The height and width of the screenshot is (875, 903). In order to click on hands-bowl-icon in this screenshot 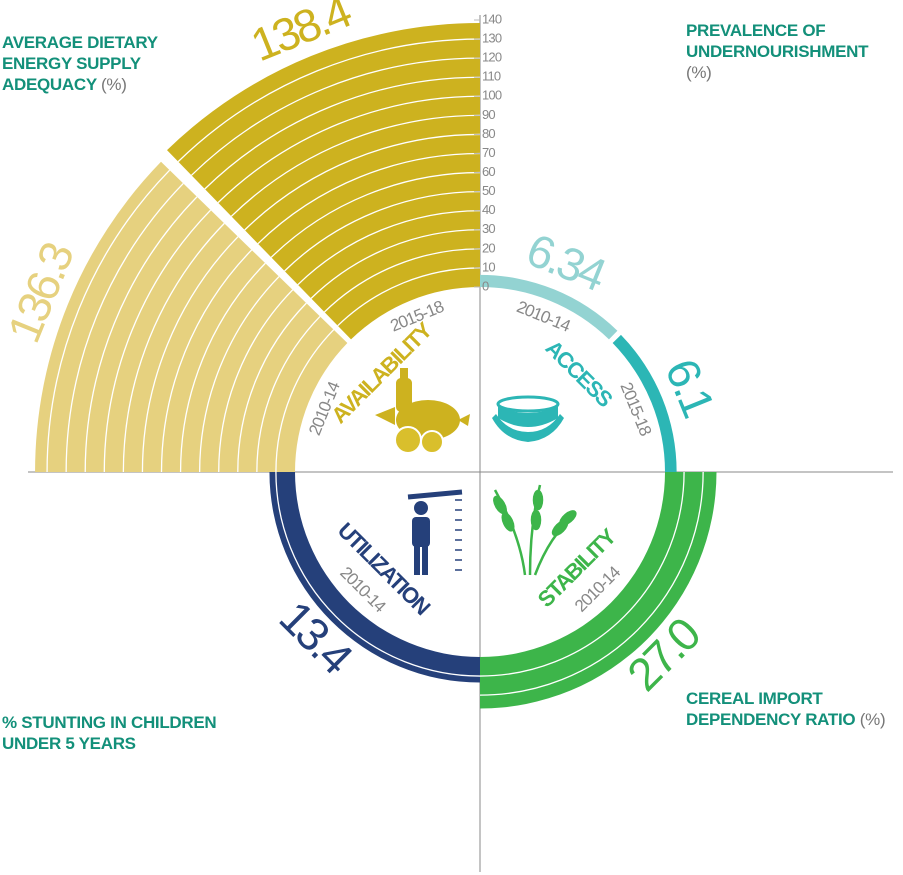, I will do `click(528, 418)`.